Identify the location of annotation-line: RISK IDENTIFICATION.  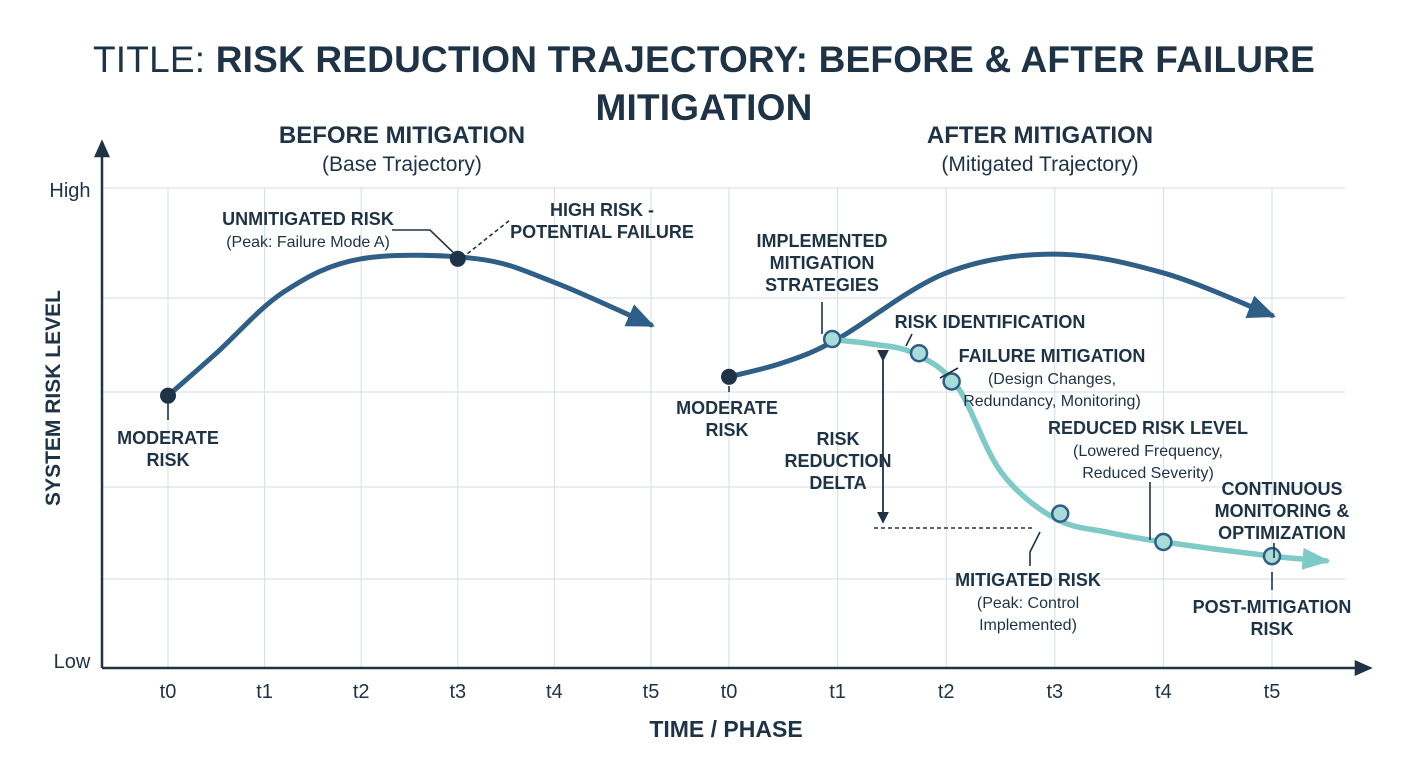
(990, 322).